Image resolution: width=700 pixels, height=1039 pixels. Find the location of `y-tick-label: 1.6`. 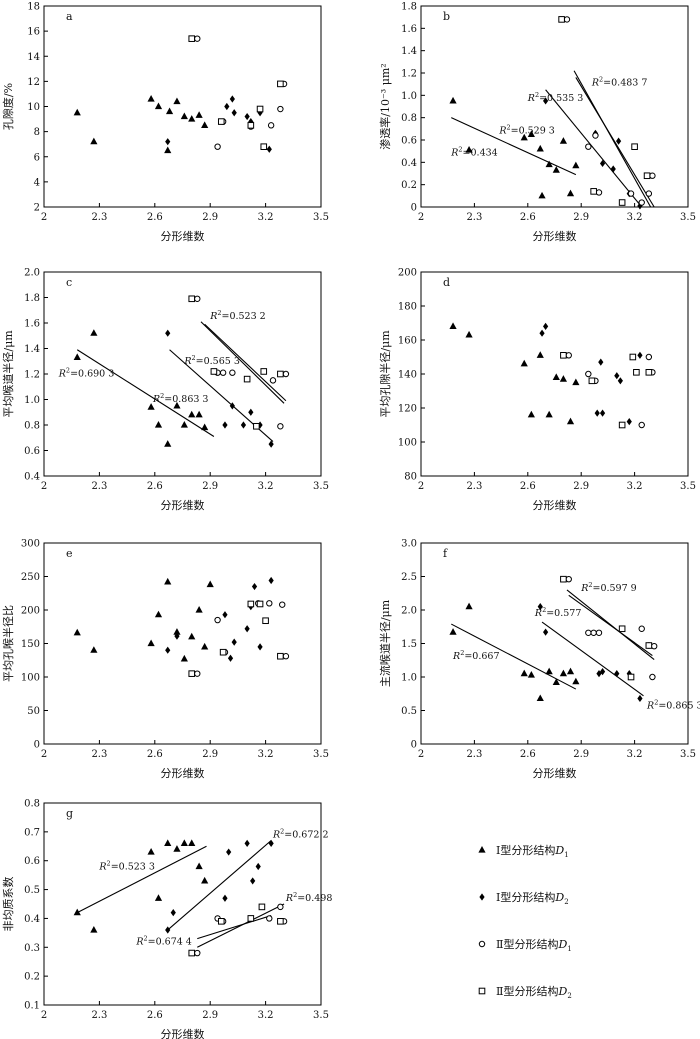

y-tick-label: 1.6 is located at coordinates (409, 29).